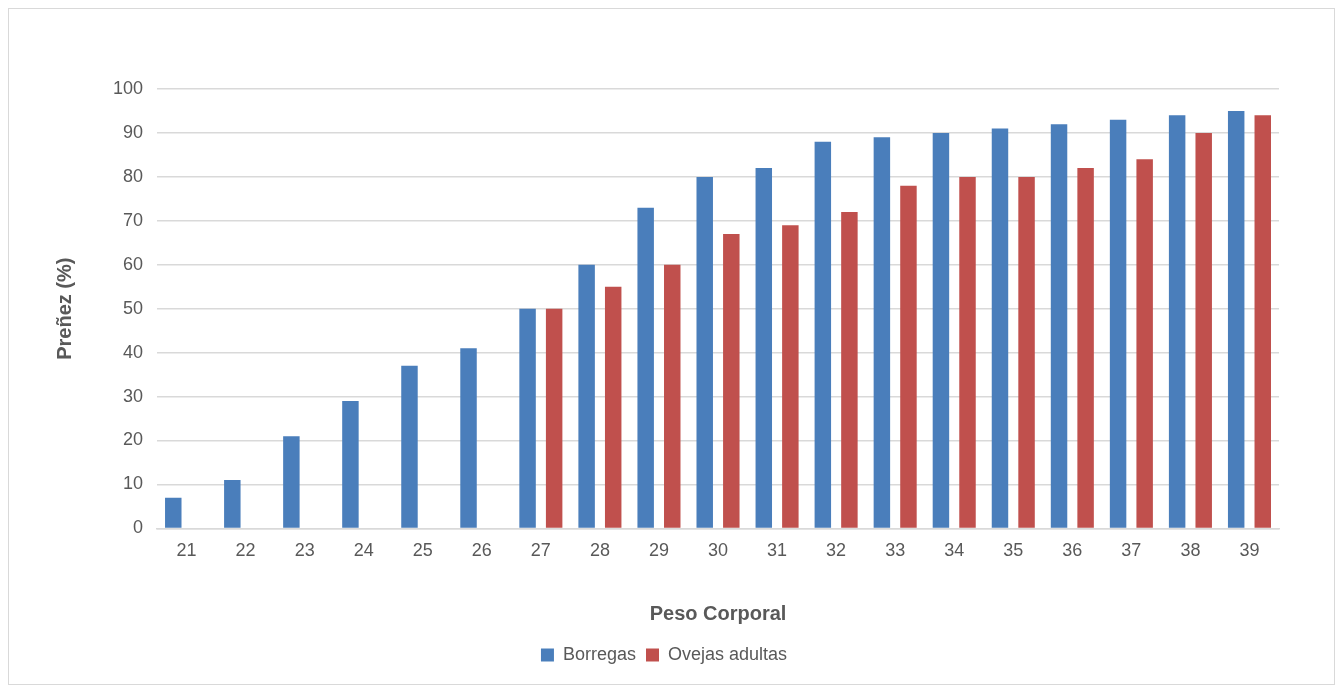 The image size is (1343, 693). I want to click on x-tick-label: 27, so click(540, 550).